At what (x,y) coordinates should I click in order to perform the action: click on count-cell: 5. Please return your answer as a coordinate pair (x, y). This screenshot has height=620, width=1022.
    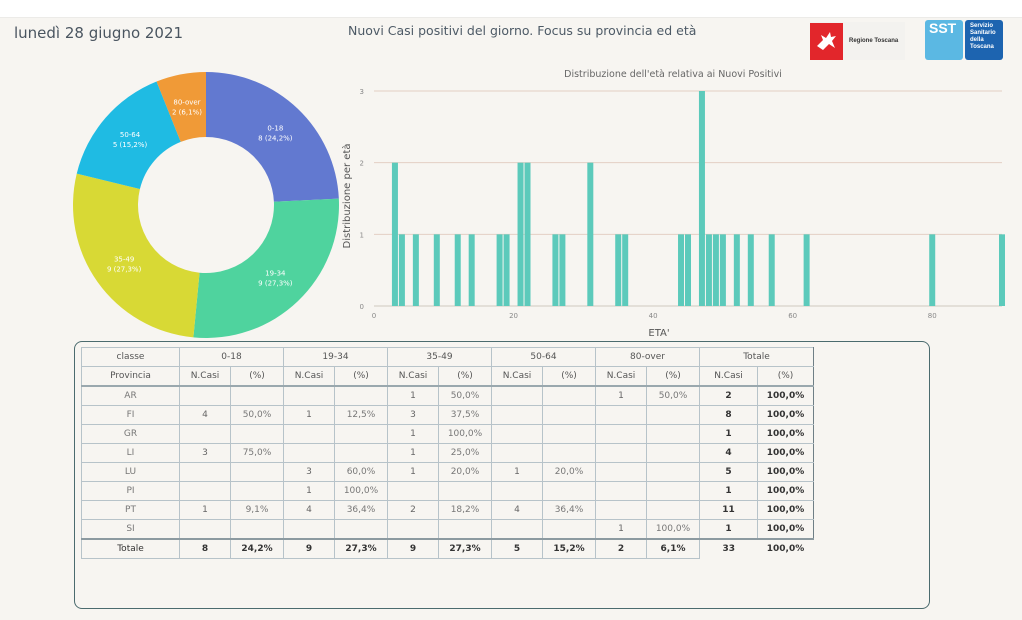
    Looking at the image, I should click on (517, 548).